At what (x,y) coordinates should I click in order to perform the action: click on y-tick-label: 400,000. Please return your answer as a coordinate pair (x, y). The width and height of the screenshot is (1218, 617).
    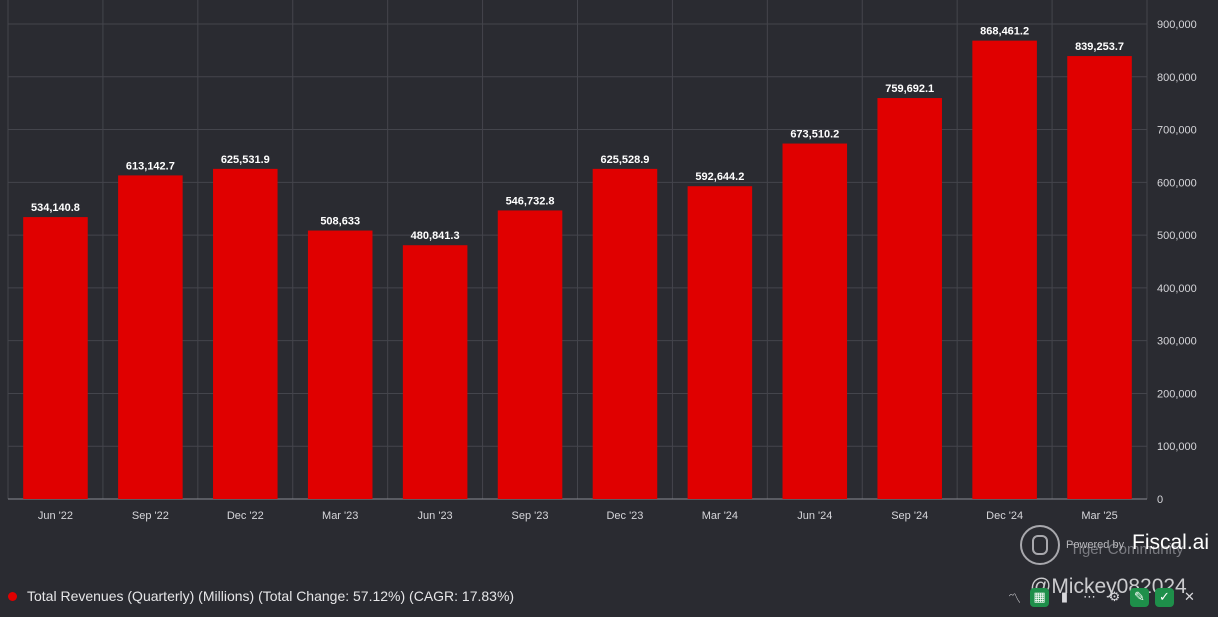
    Looking at the image, I should click on (1177, 289).